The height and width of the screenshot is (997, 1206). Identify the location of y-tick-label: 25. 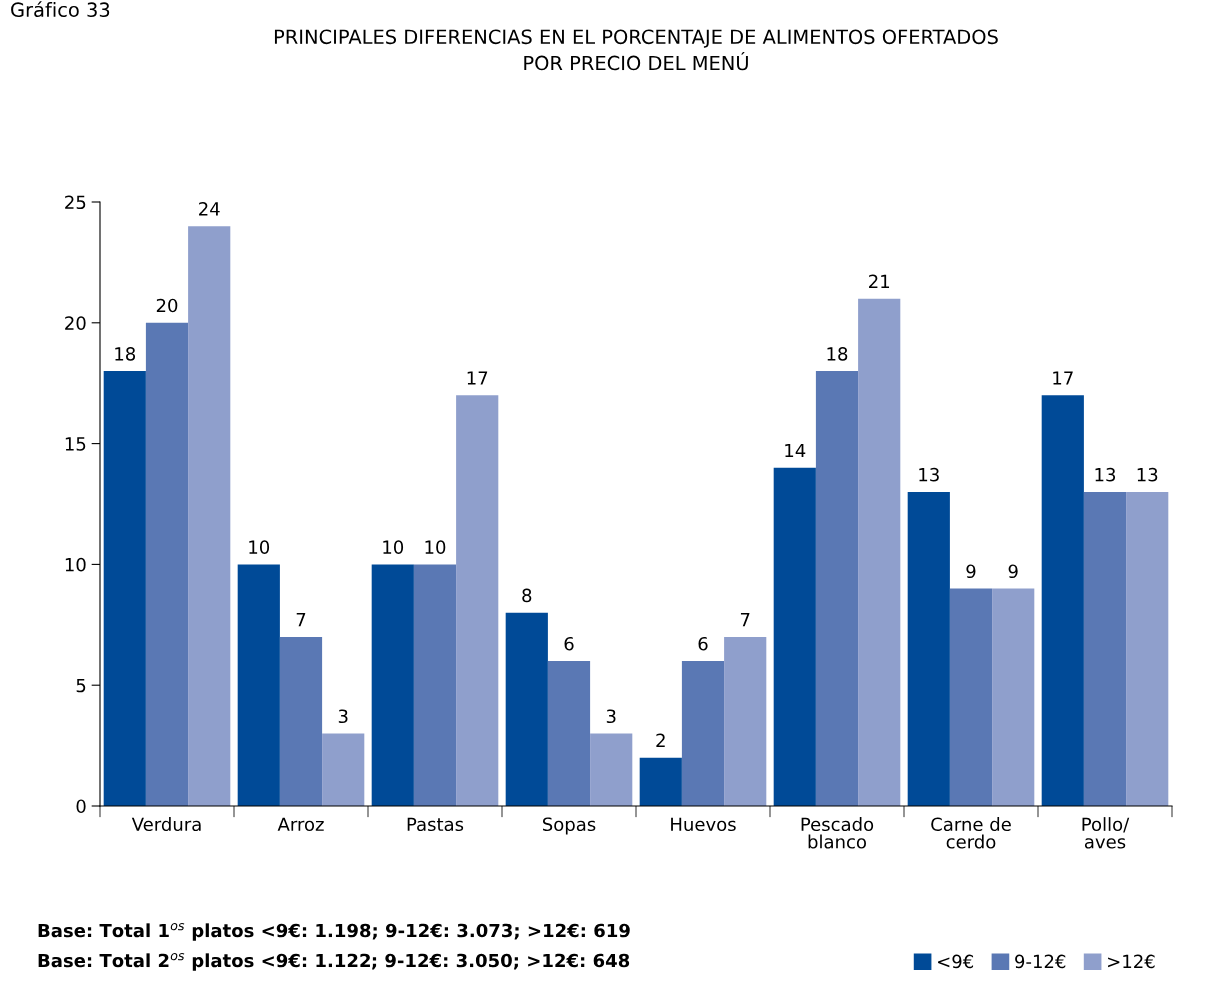
(75, 202).